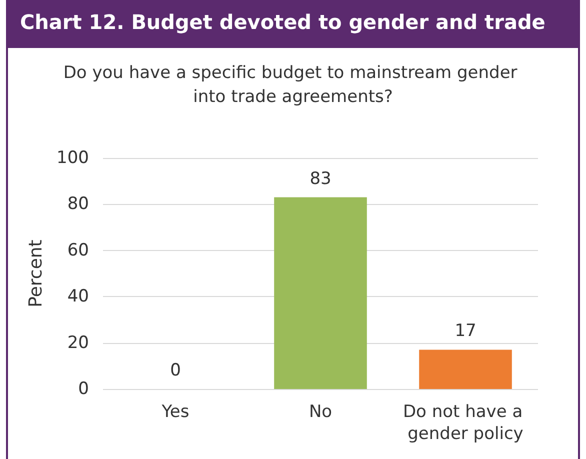 The width and height of the screenshot is (586, 459). What do you see at coordinates (175, 412) in the screenshot?
I see `x-tick-label: Yes` at bounding box center [175, 412].